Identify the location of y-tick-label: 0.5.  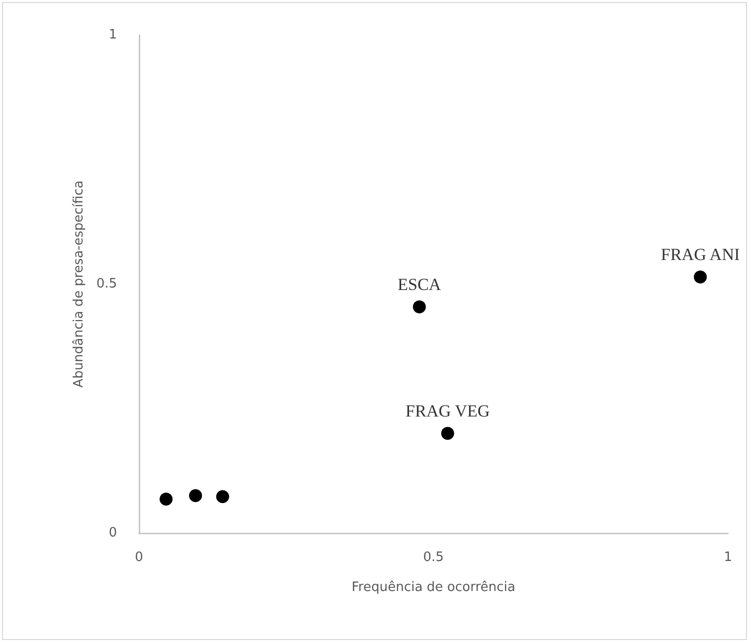
(106, 284).